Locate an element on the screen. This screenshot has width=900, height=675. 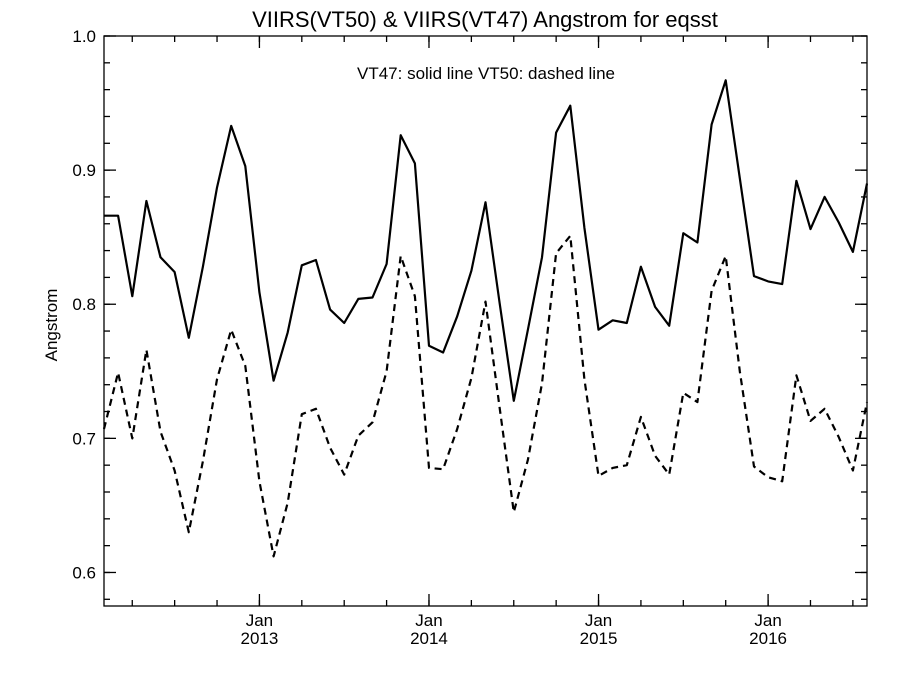
x-tick-label-year: 2014 is located at coordinates (429, 638).